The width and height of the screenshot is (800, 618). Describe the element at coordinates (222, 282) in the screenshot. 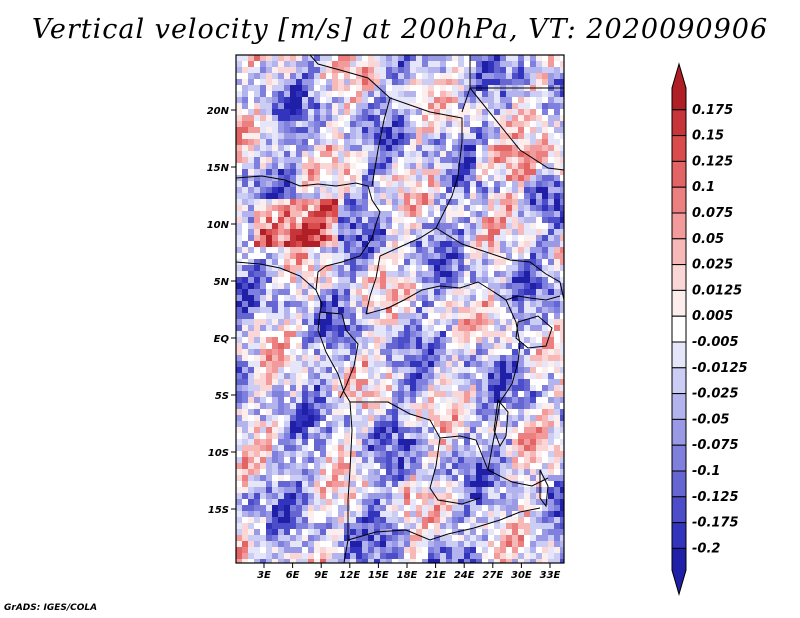

I see `lat-tick-label: 5N` at that location.